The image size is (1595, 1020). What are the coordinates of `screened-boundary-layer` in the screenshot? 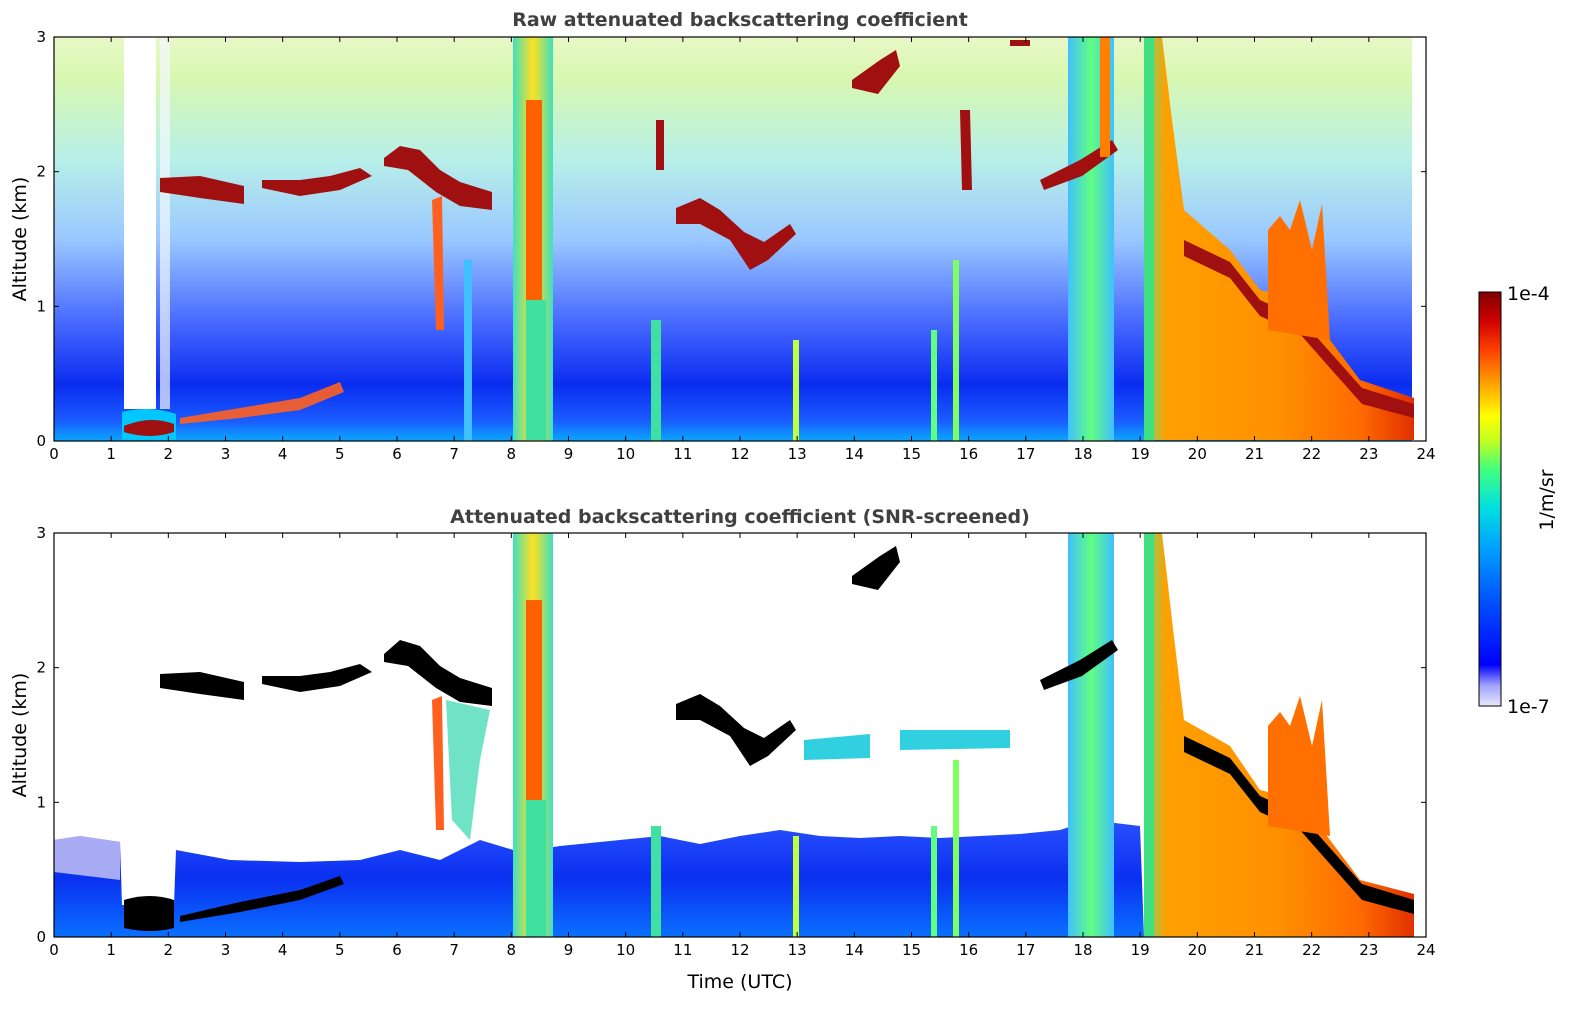 It's located at (599, 878).